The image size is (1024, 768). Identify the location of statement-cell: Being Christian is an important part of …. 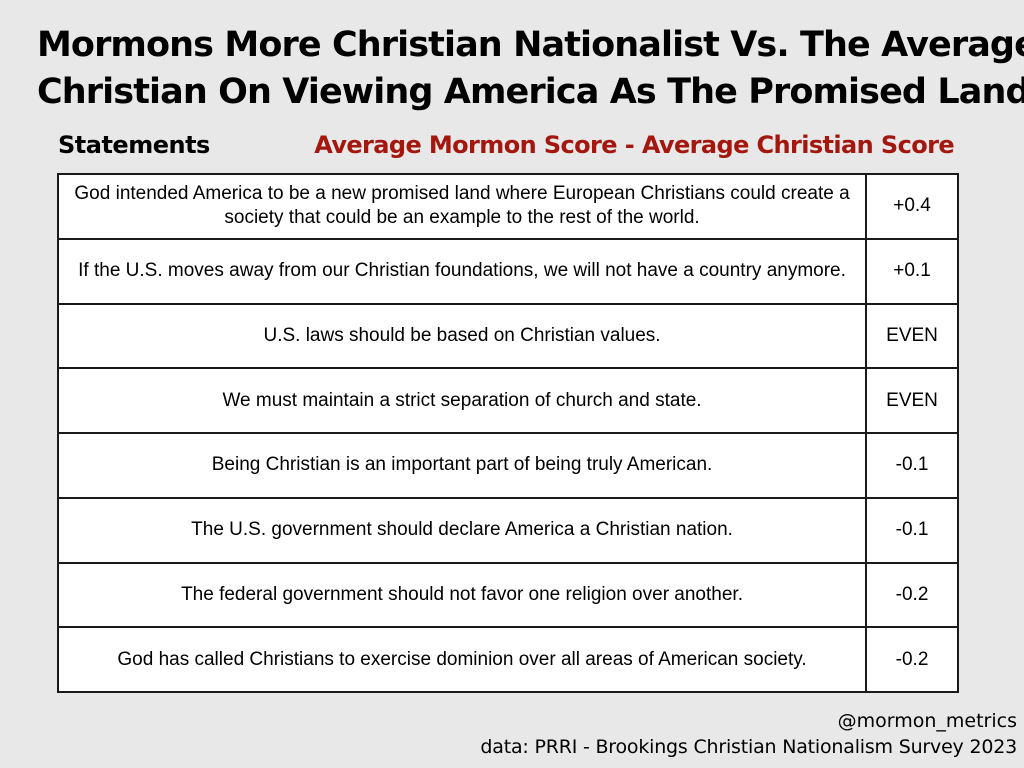
(462, 465).